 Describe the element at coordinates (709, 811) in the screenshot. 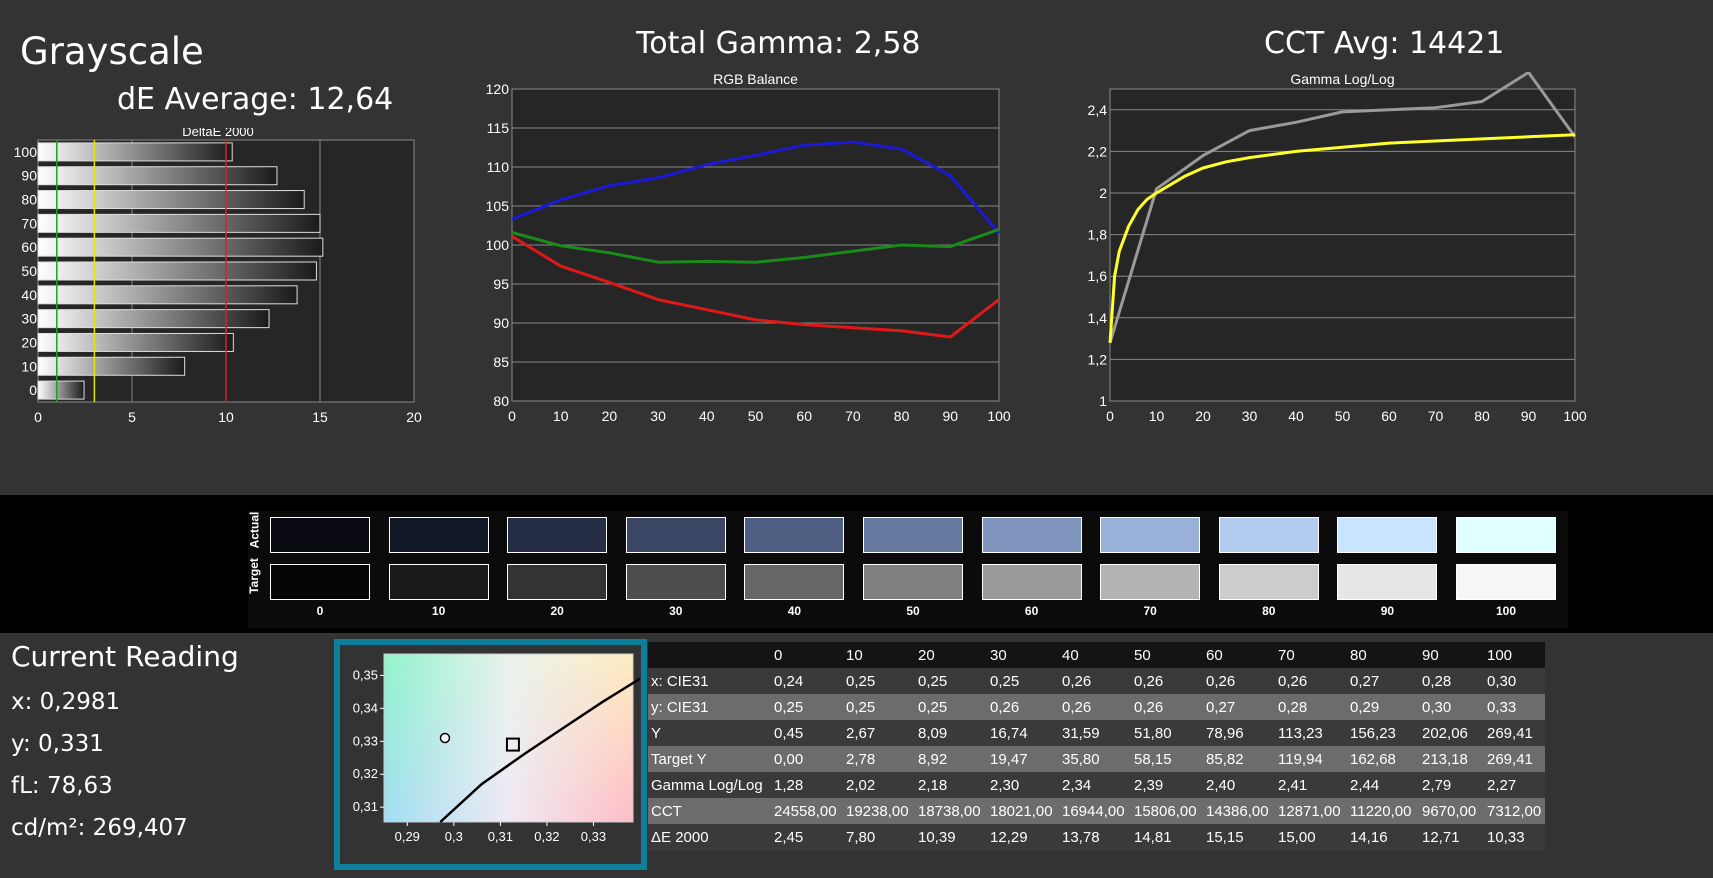

I see `row-label: CCT` at that location.